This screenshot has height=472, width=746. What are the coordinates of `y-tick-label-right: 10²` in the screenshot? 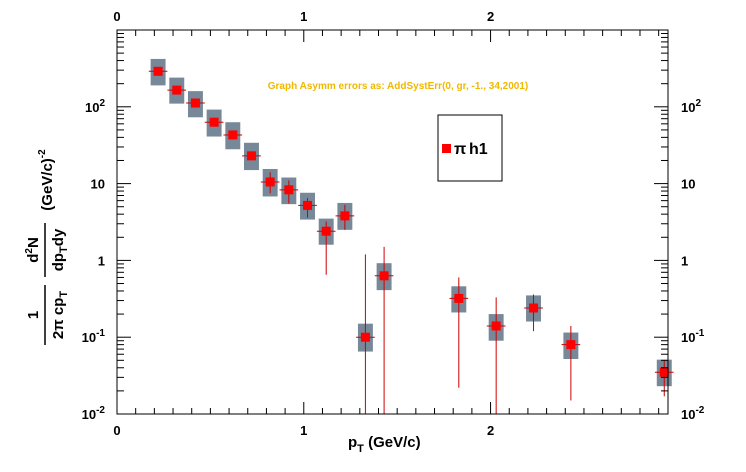 It's located at (691, 106).